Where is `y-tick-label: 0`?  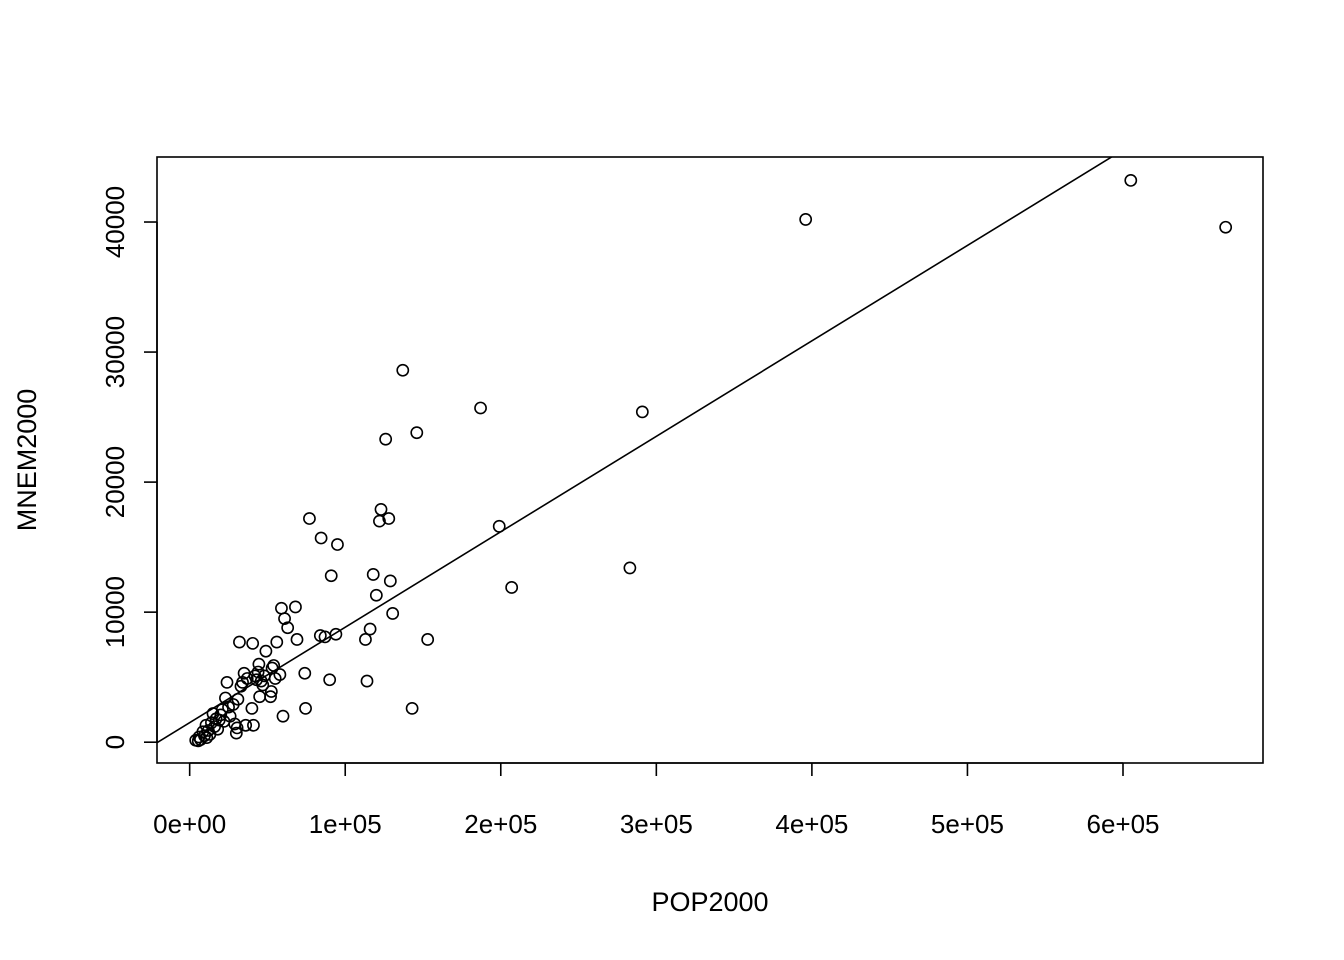
y-tick-label: 0 is located at coordinates (115, 742).